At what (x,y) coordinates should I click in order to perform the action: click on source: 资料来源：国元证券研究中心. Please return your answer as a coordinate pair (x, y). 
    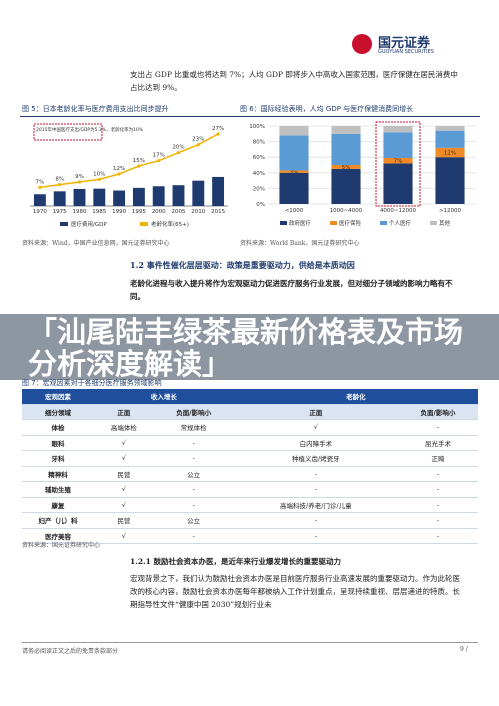
    Looking at the image, I should click on (61, 545).